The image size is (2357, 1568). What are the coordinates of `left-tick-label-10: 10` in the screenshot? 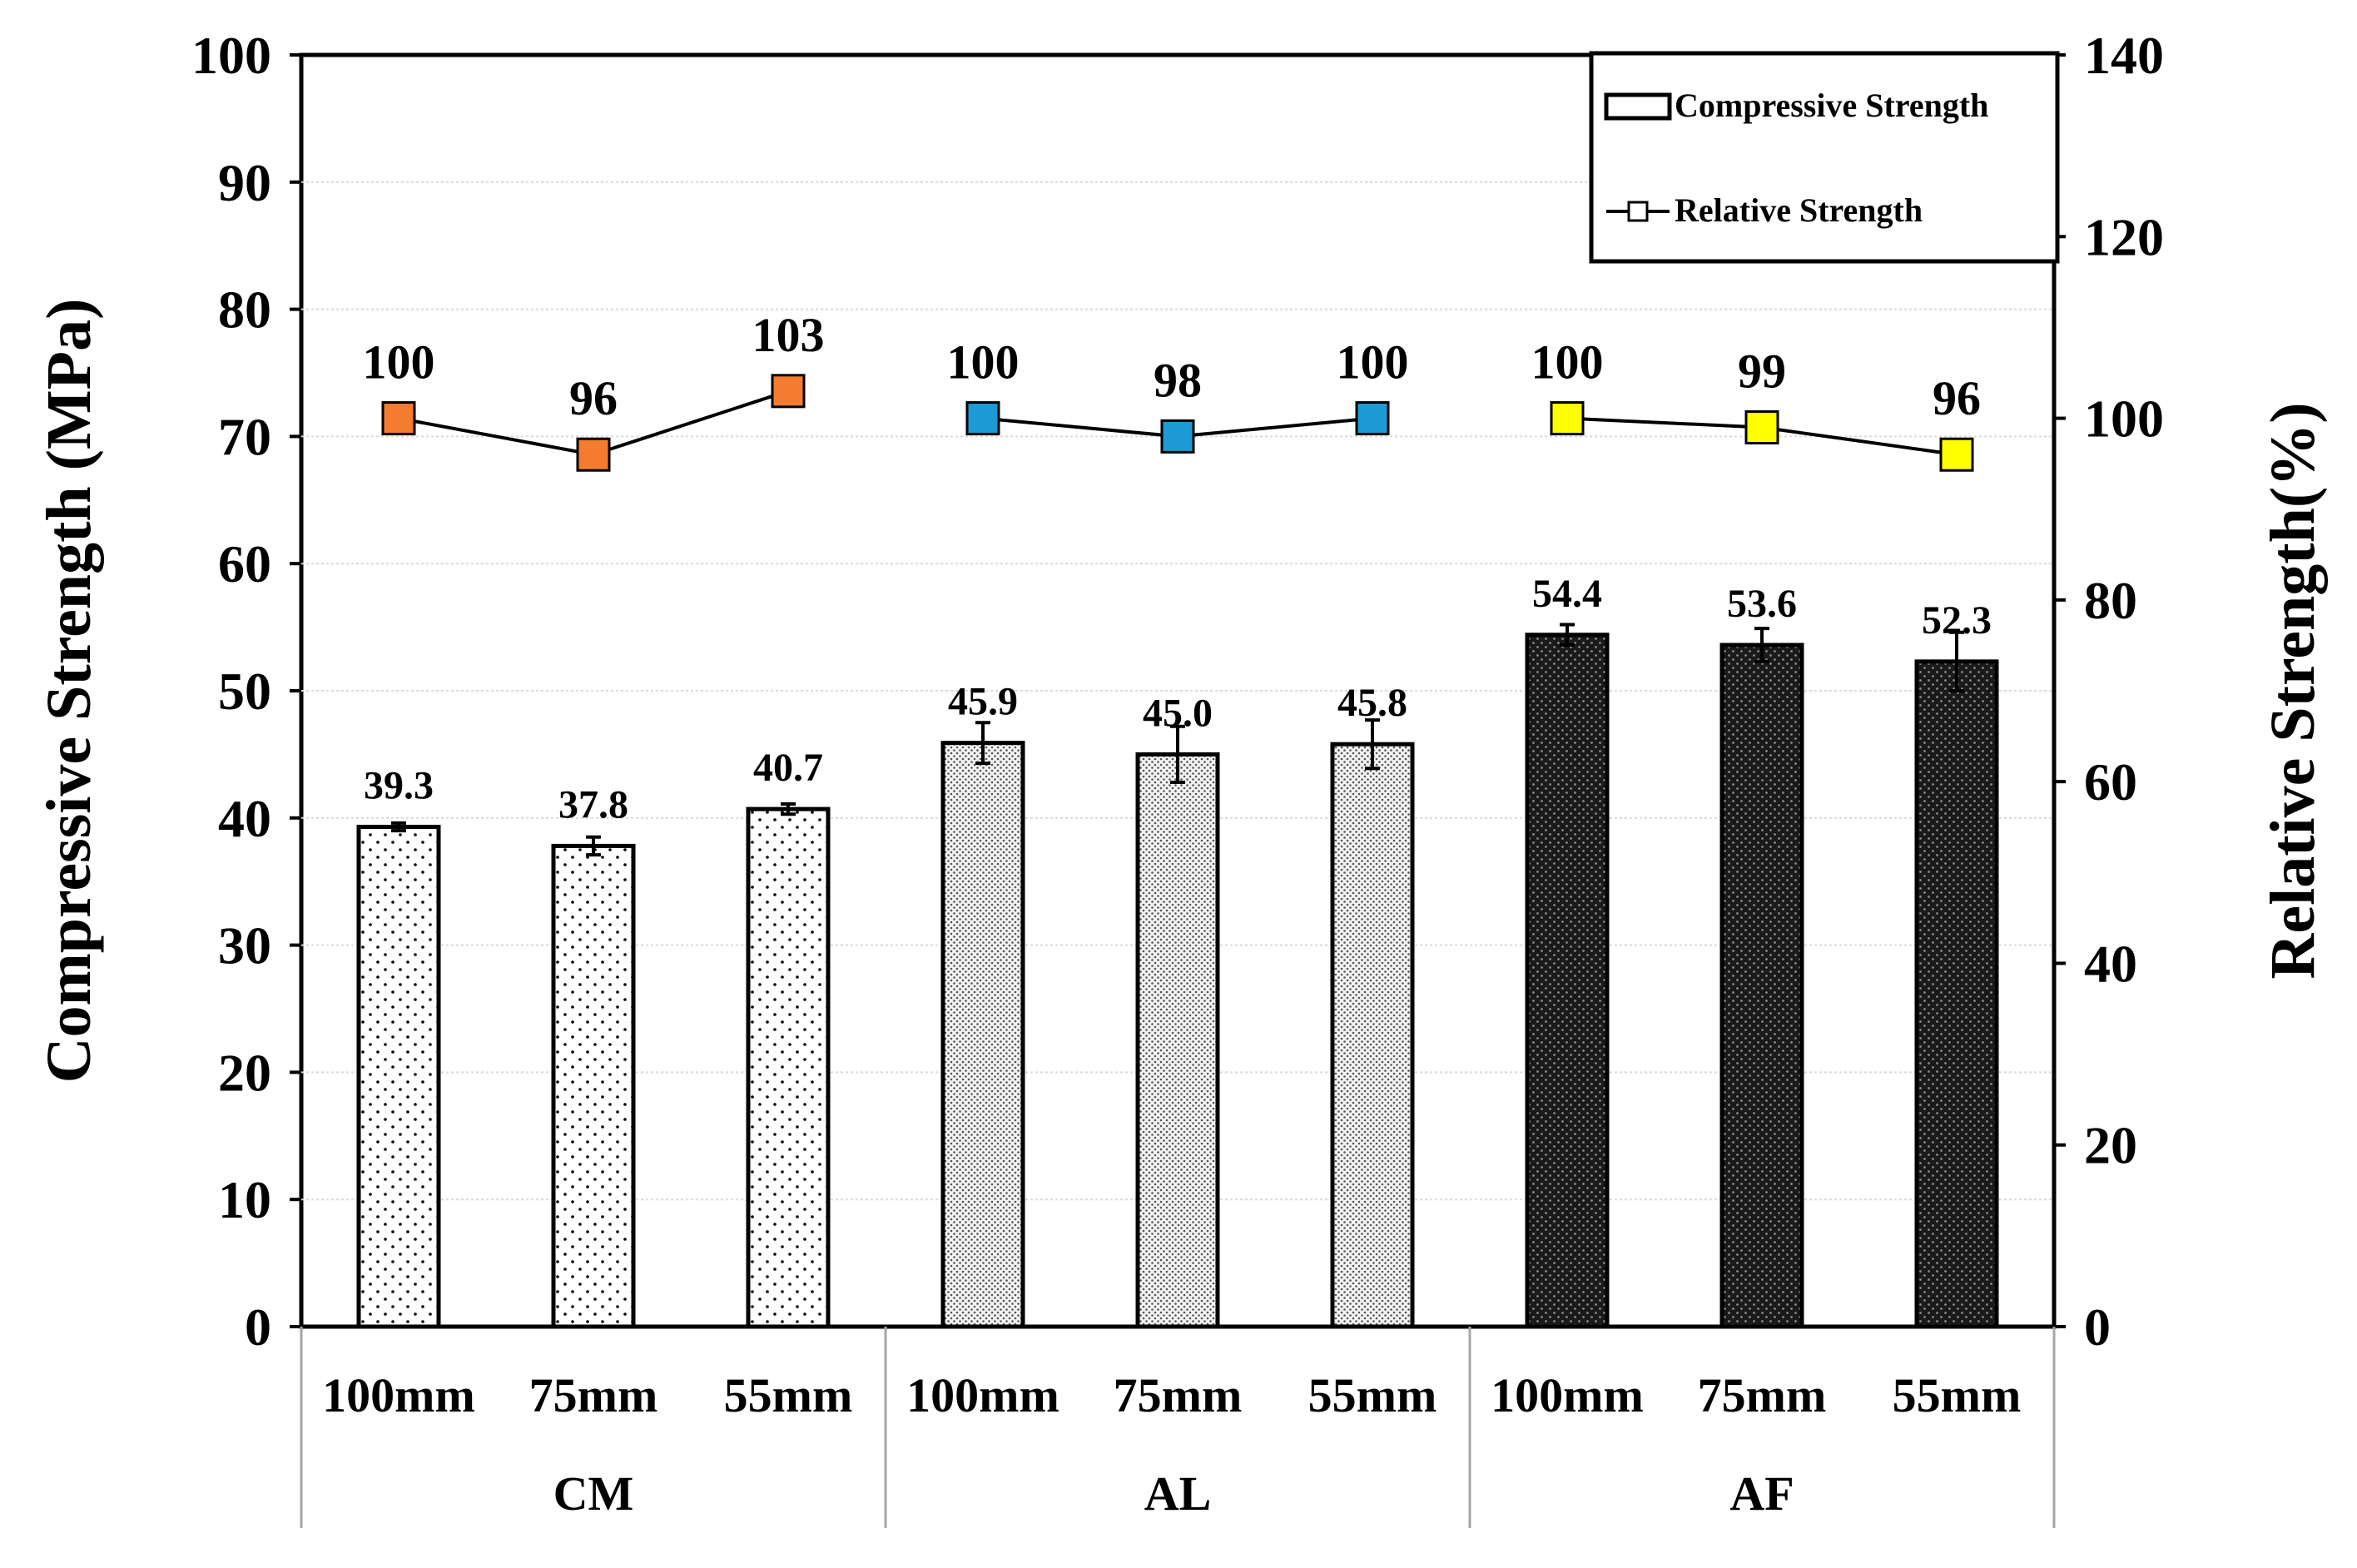 It's located at (244, 1199).